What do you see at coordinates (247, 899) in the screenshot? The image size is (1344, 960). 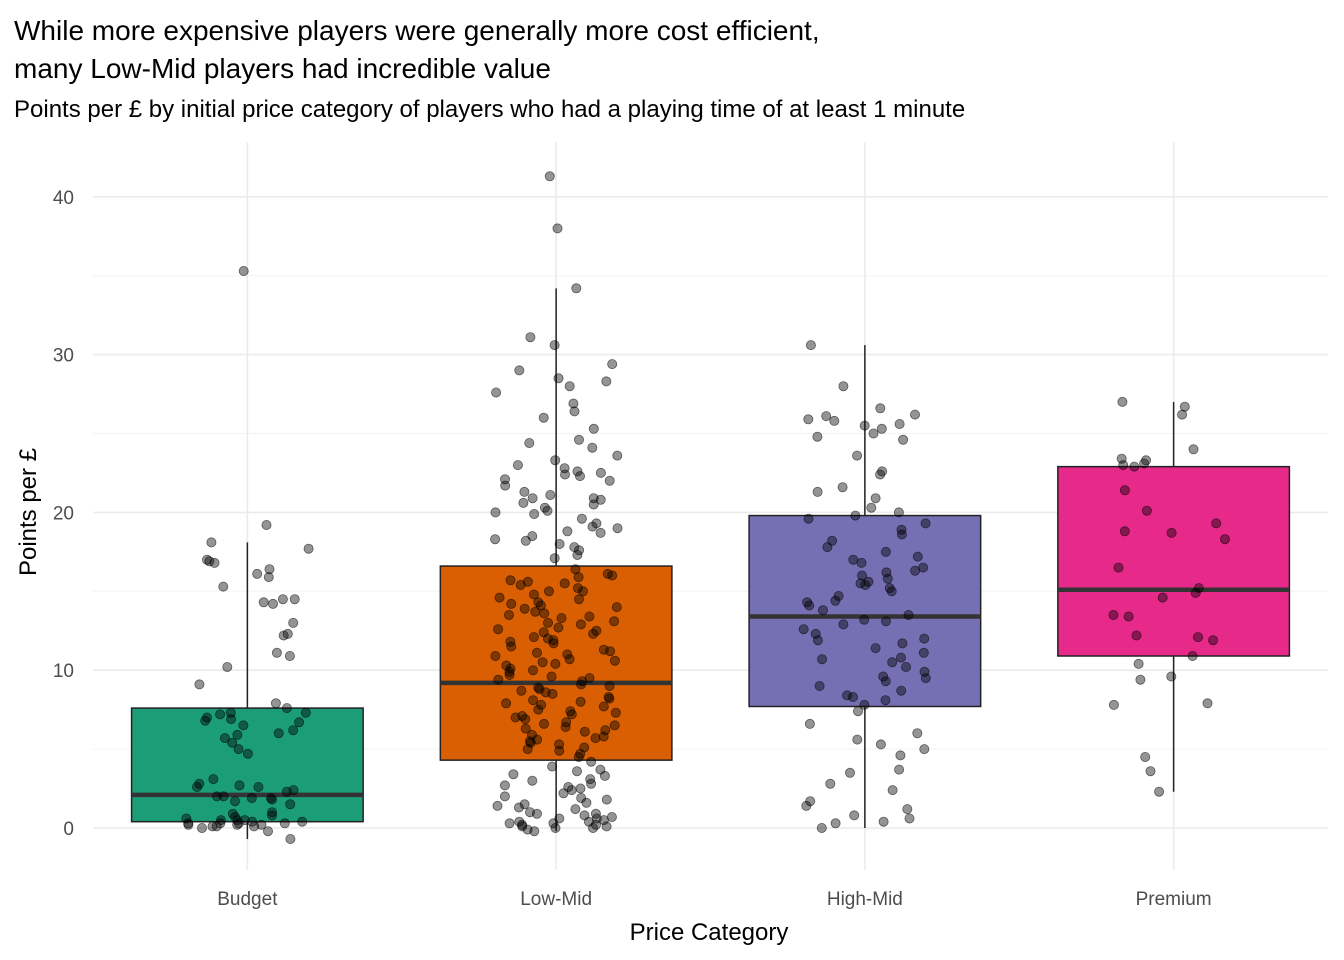 I see `x-tick-label: Budget` at bounding box center [247, 899].